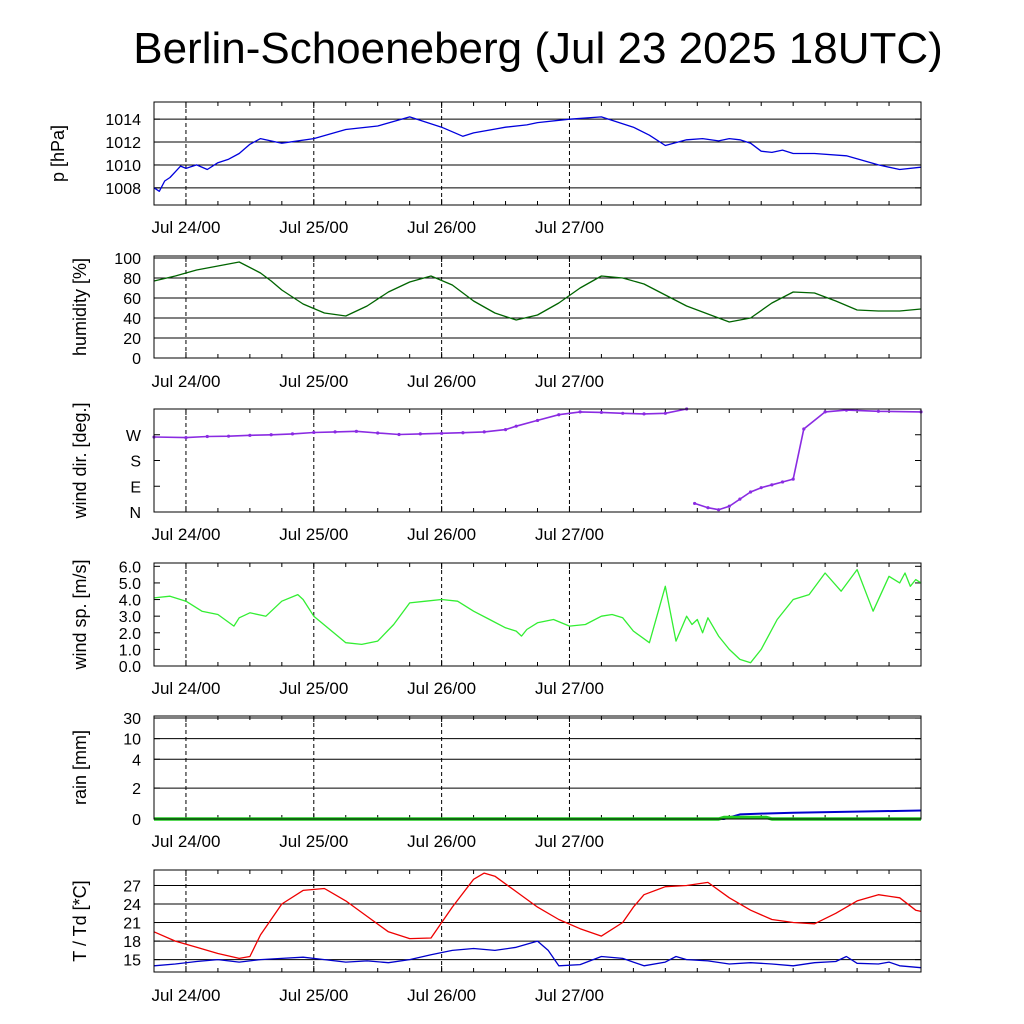 The image size is (1024, 1024). I want to click on y-tick-label: 1.0, so click(130, 650).